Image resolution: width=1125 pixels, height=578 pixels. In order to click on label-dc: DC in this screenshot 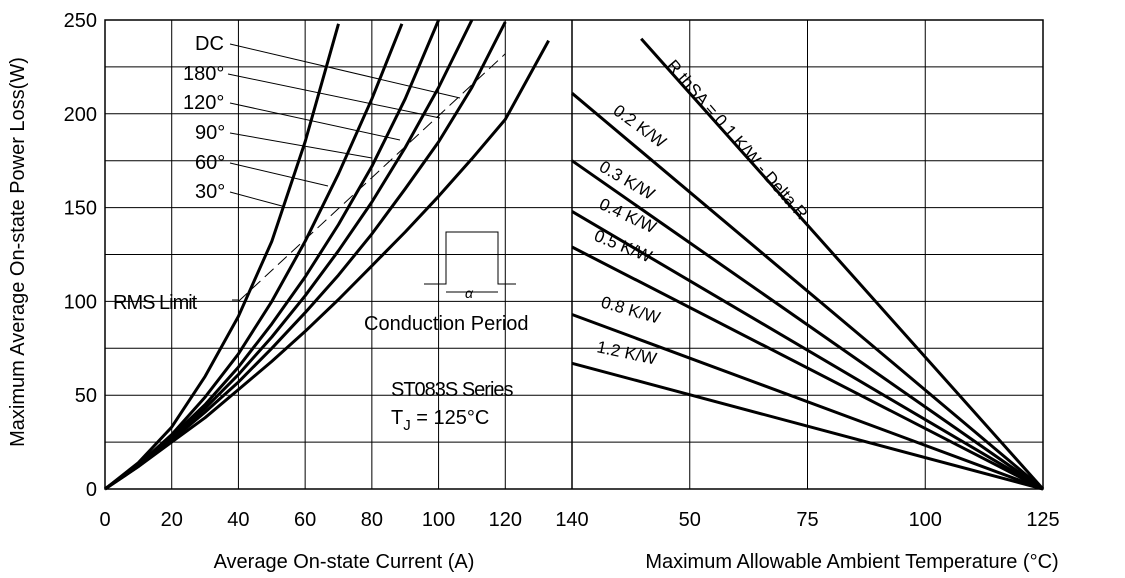, I will do `click(209, 44)`.